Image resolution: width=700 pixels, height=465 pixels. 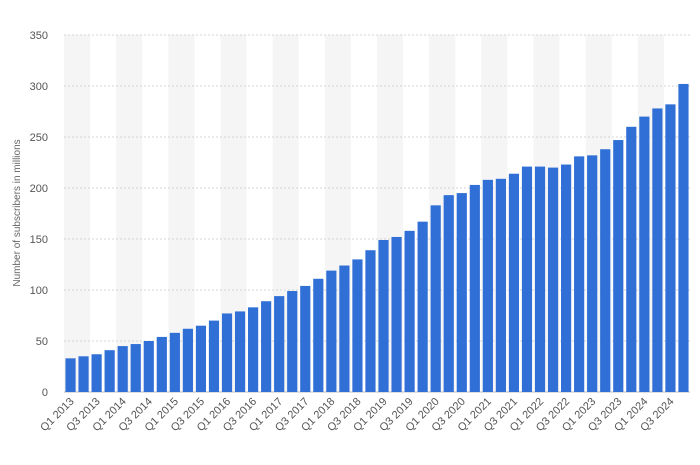 What do you see at coordinates (42, 342) in the screenshot?
I see `y-tick-label: 50` at bounding box center [42, 342].